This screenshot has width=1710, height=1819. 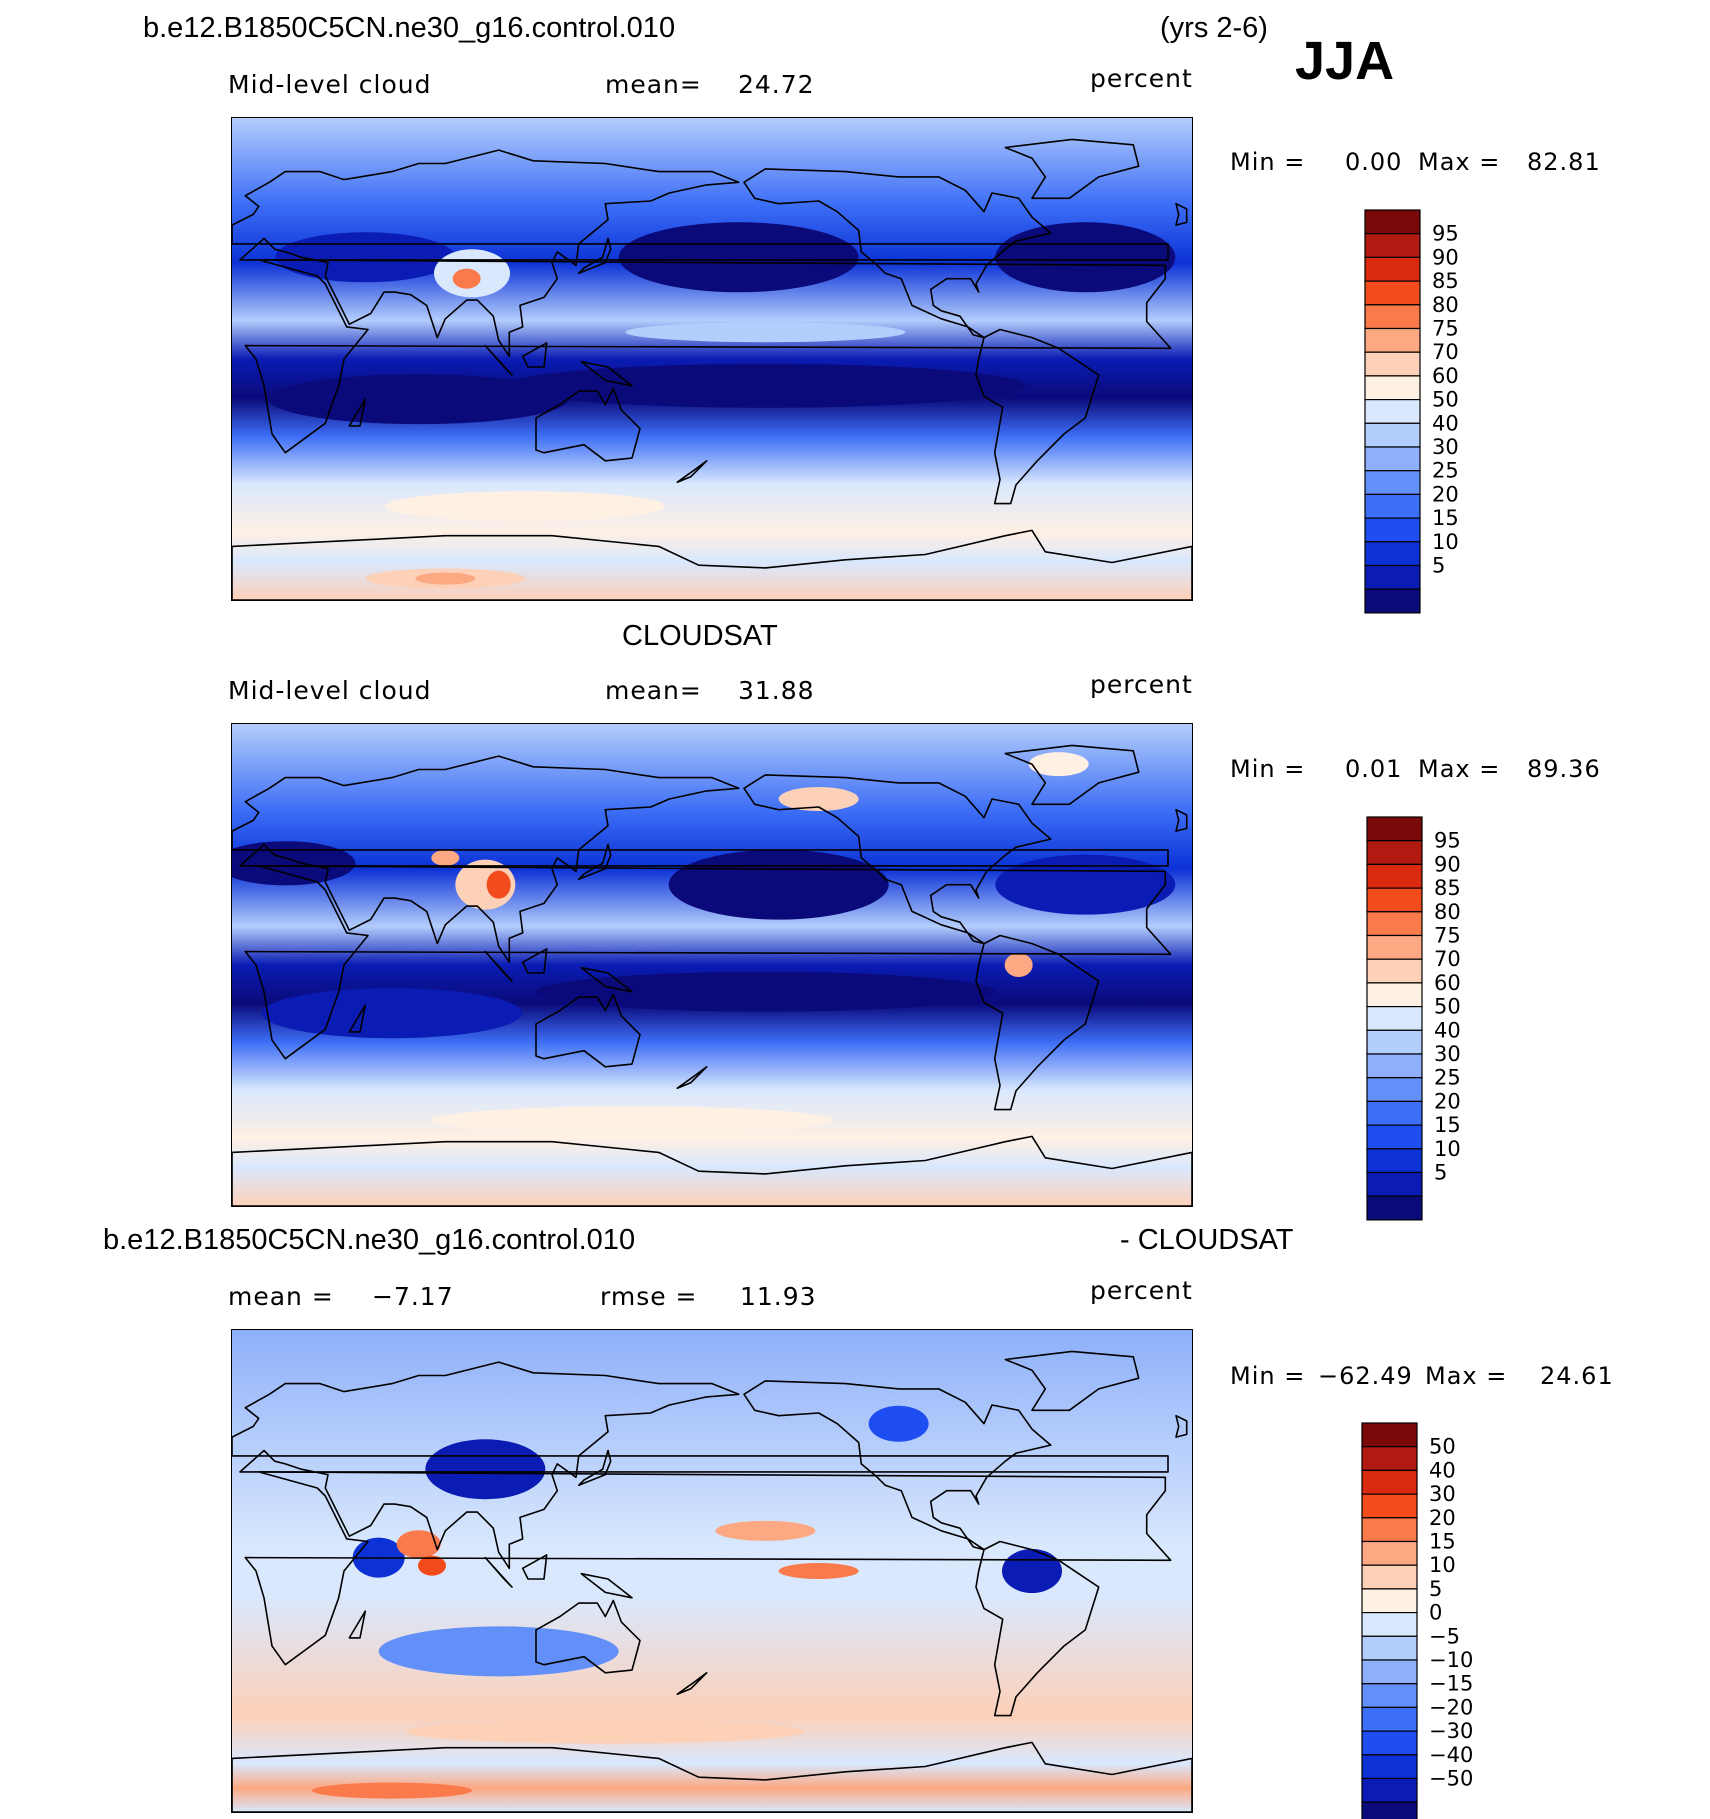 What do you see at coordinates (1435, 1589) in the screenshot?
I see `colorbar-tick-label: 5` at bounding box center [1435, 1589].